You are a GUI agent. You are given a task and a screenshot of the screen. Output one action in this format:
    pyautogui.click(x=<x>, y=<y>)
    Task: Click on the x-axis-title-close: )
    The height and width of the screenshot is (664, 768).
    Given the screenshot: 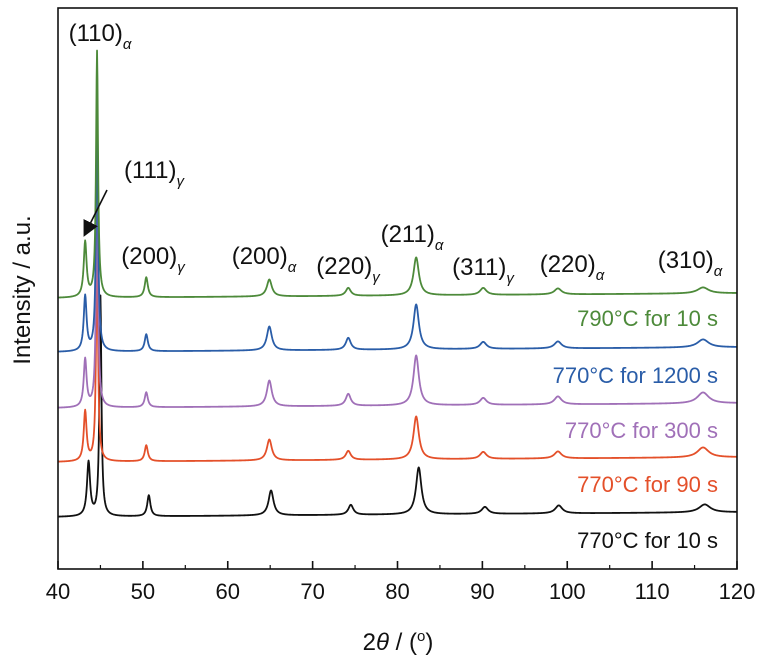 What is the action you would take?
    pyautogui.click(x=429, y=642)
    